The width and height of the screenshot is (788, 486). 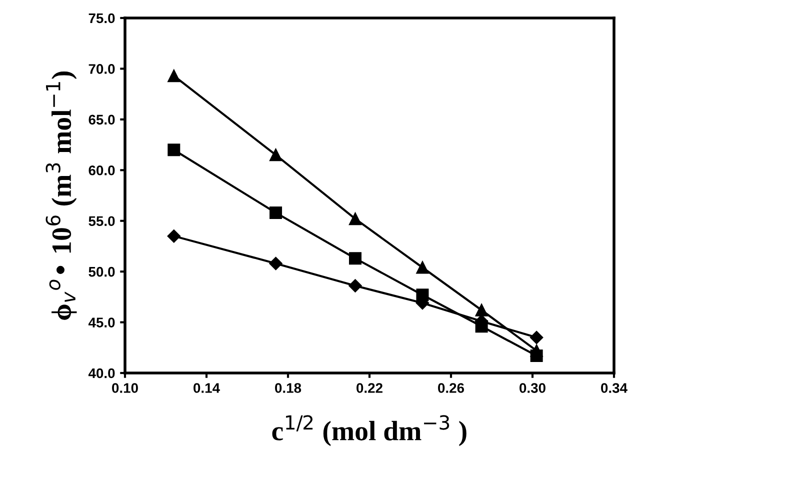 I want to click on y-tick-label: 45.0, so click(x=101, y=323).